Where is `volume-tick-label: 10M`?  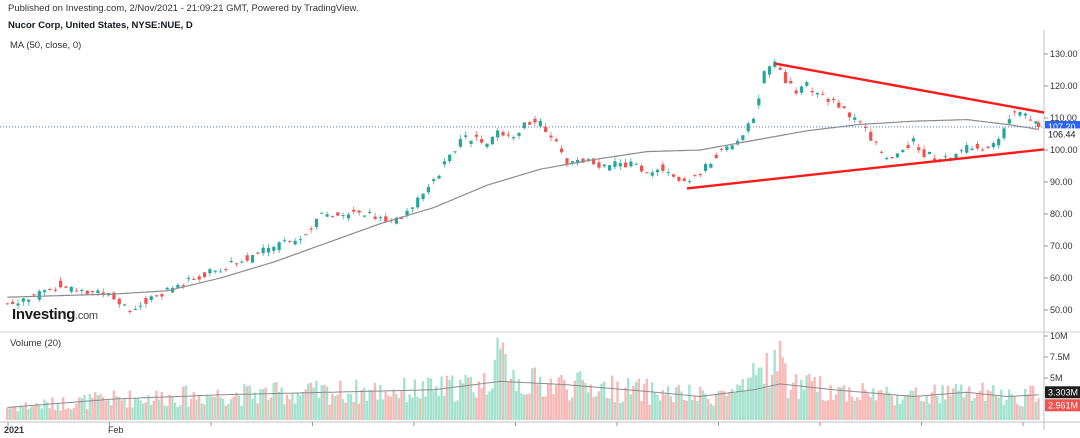
volume-tick-label: 10M is located at coordinates (1059, 336).